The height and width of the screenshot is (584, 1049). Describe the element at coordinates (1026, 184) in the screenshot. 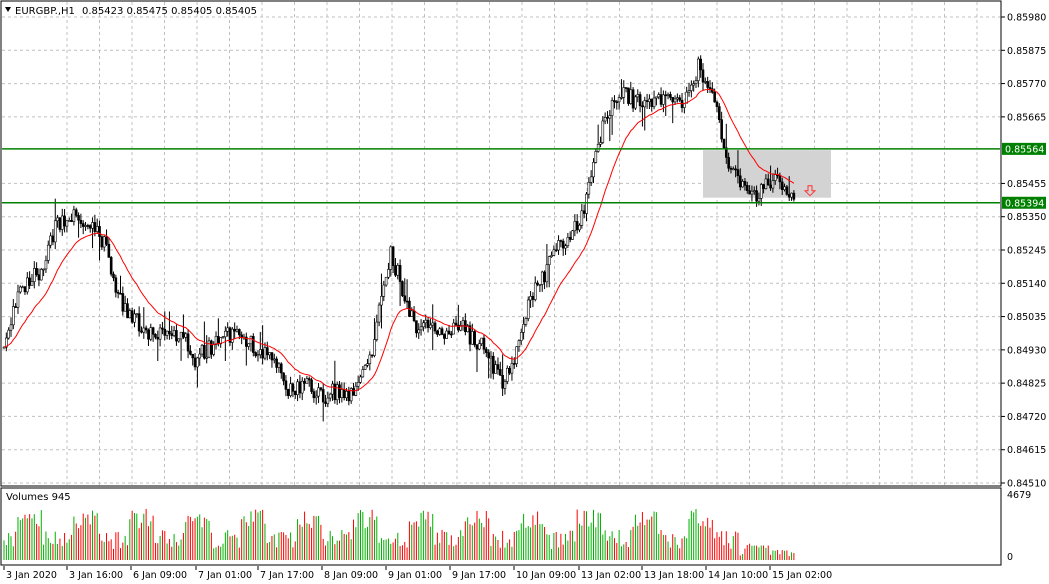

I see `price-label: 0.85455` at that location.